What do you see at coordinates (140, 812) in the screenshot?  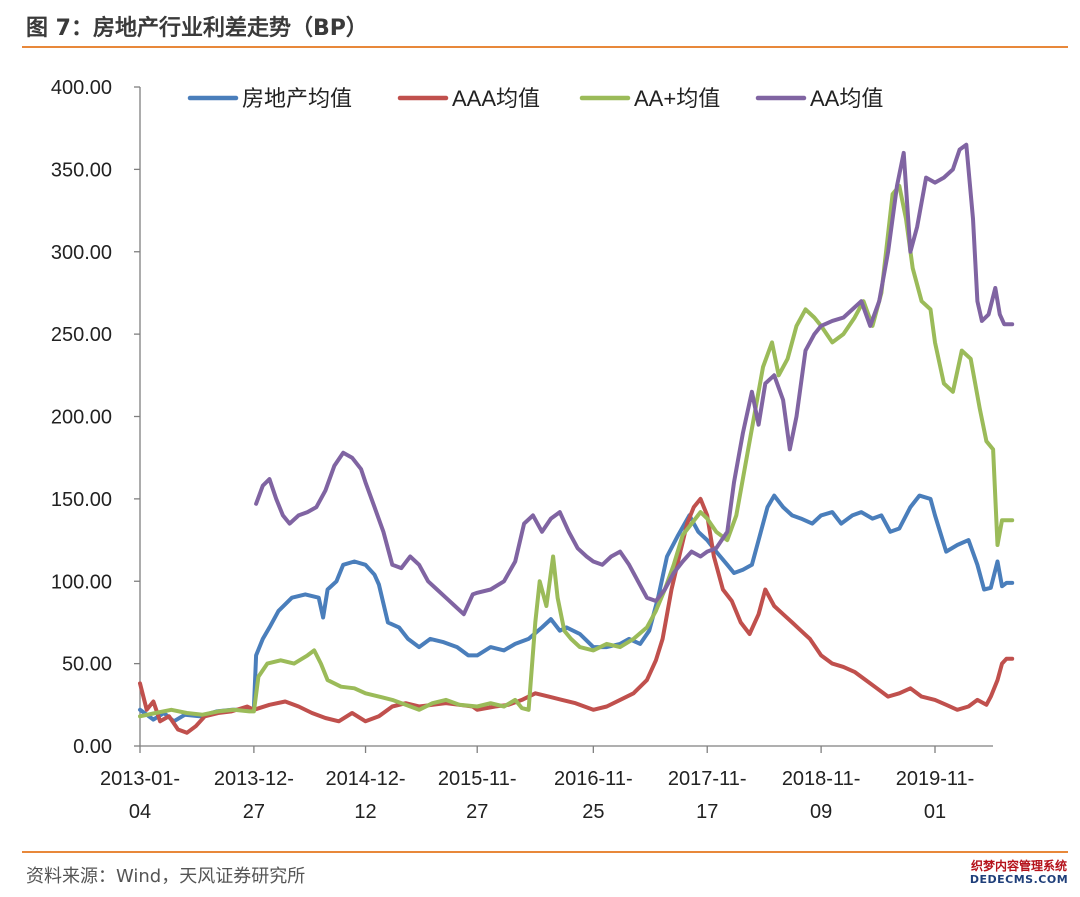 I see `x-tick-label-day: 04` at bounding box center [140, 812].